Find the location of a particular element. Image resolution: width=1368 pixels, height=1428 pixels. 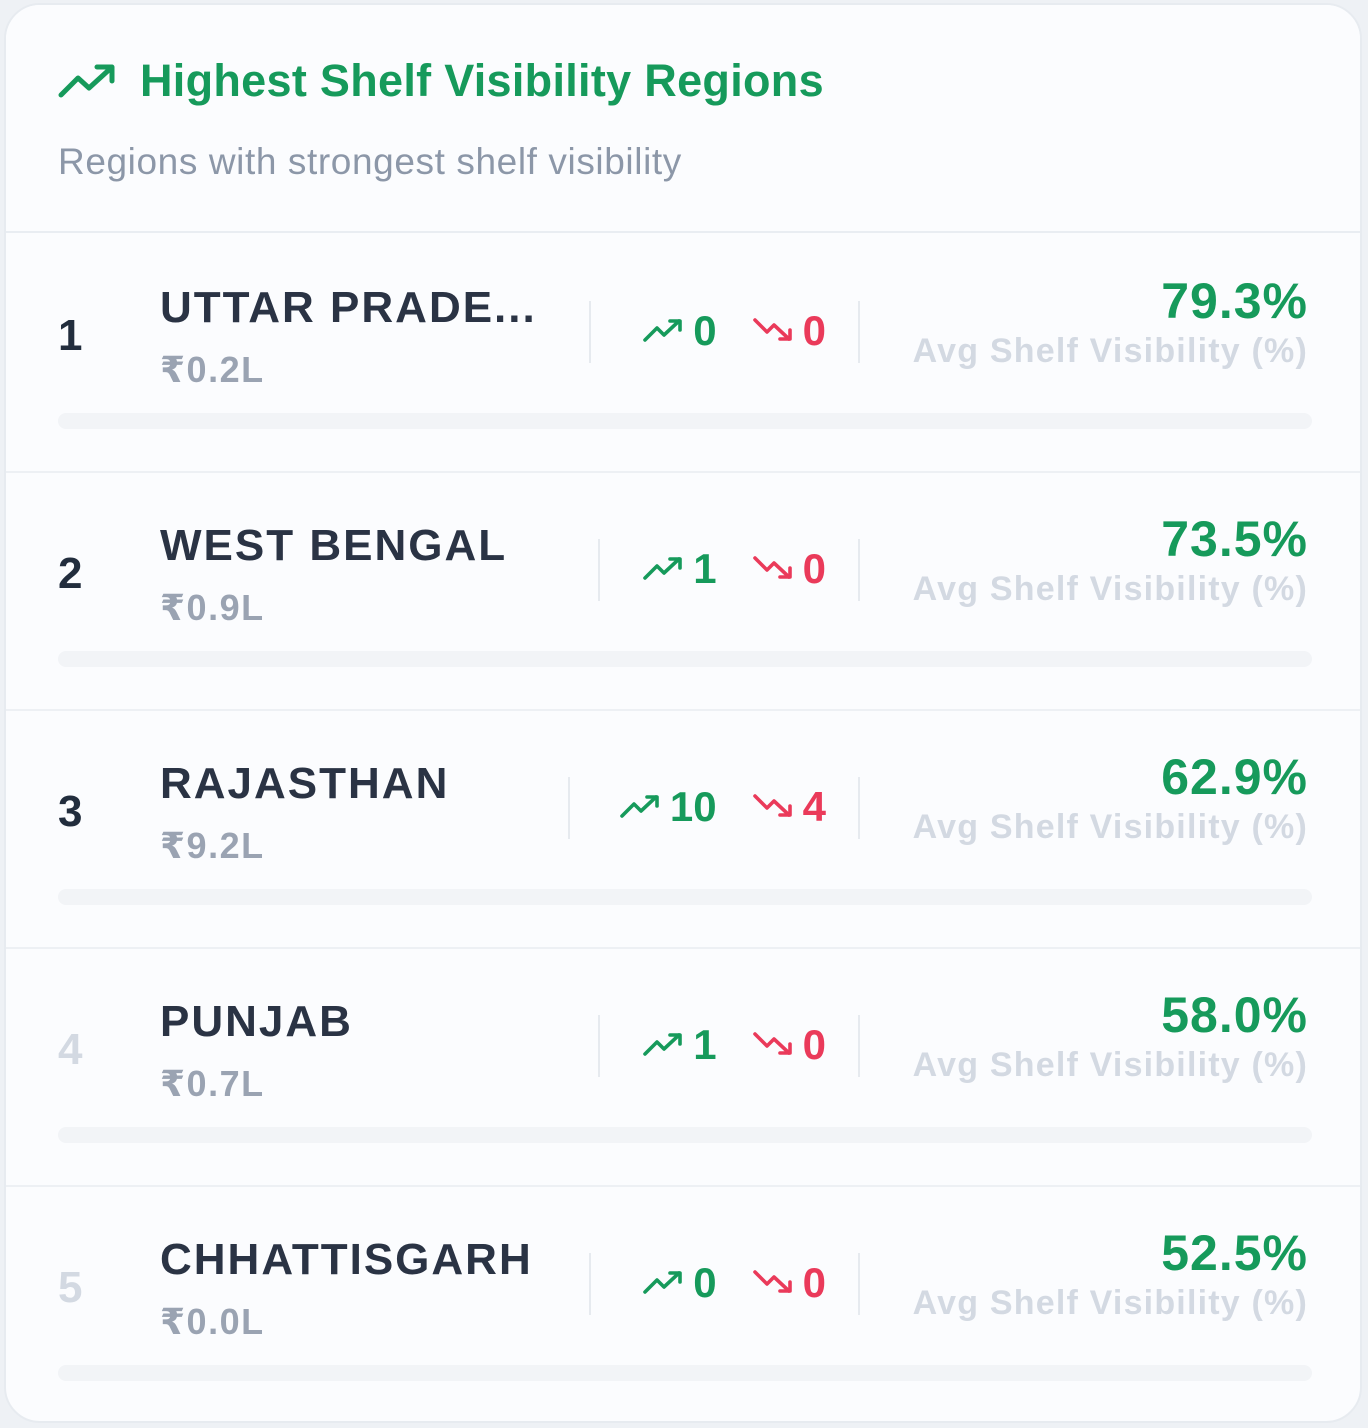

trend-counts: 10 4 is located at coordinates (723, 807).